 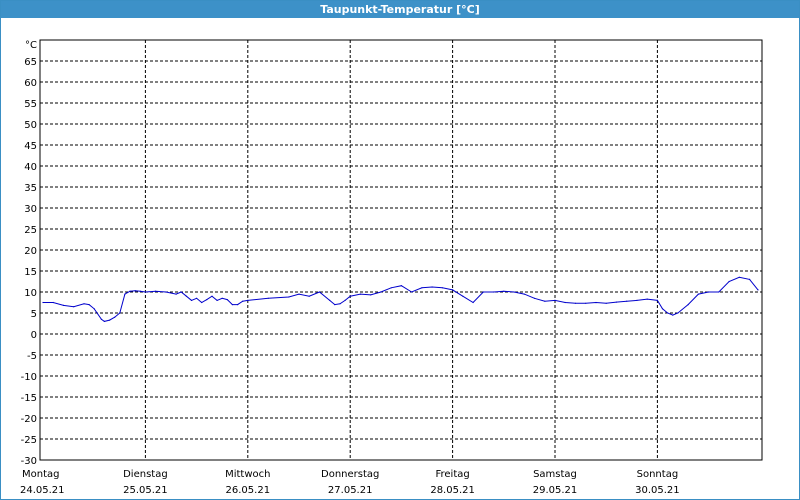 What do you see at coordinates (145, 474) in the screenshot?
I see `x-tick-day-label: Dienstag` at bounding box center [145, 474].